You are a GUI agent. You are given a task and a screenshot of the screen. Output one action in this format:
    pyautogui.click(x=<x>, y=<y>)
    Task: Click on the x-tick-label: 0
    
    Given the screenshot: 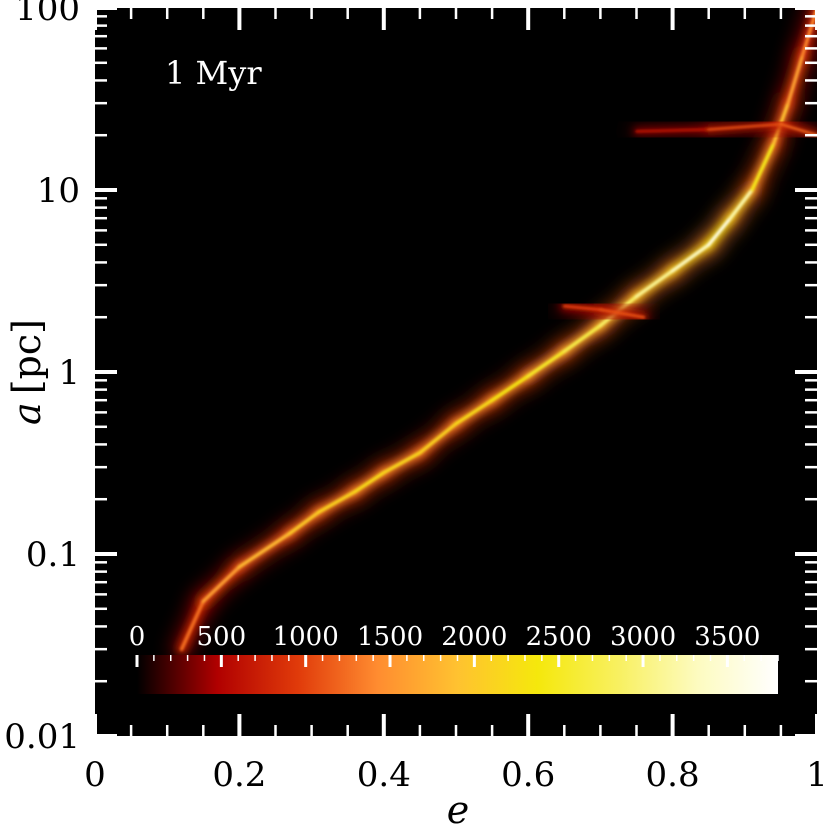 What is the action you would take?
    pyautogui.click(x=95, y=775)
    